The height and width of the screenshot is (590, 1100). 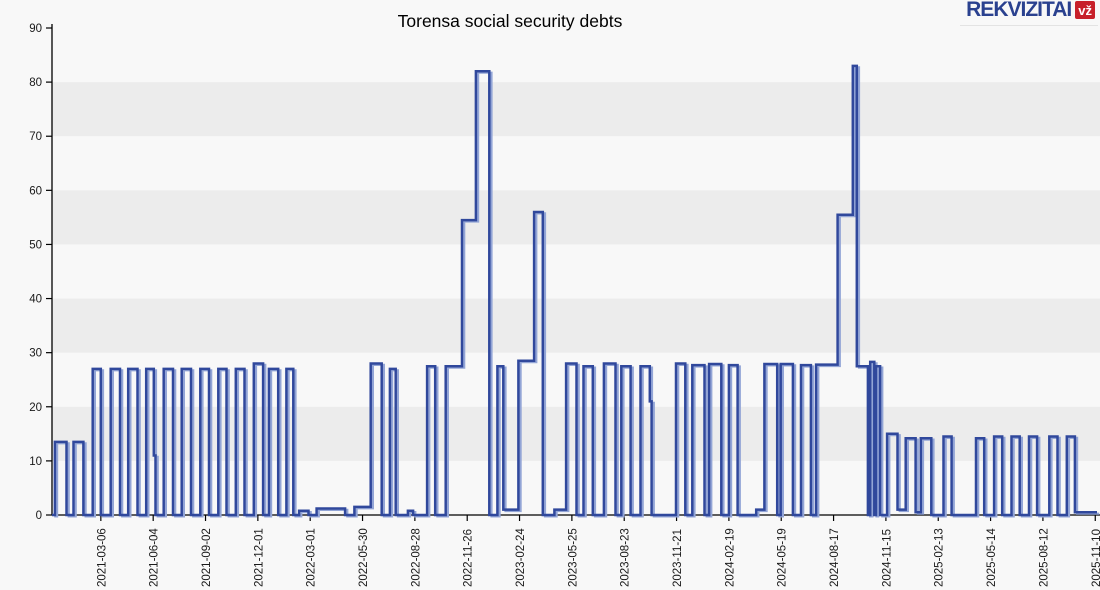 I want to click on x-tick-label: 2022-11-26, so click(x=469, y=558).